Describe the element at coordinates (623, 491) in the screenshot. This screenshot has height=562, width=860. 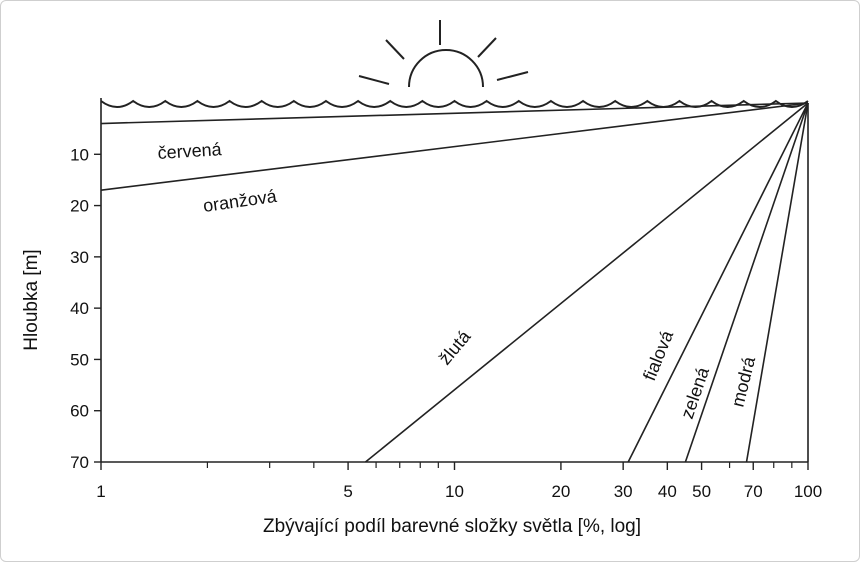
I see `x-tick-label: 30` at that location.